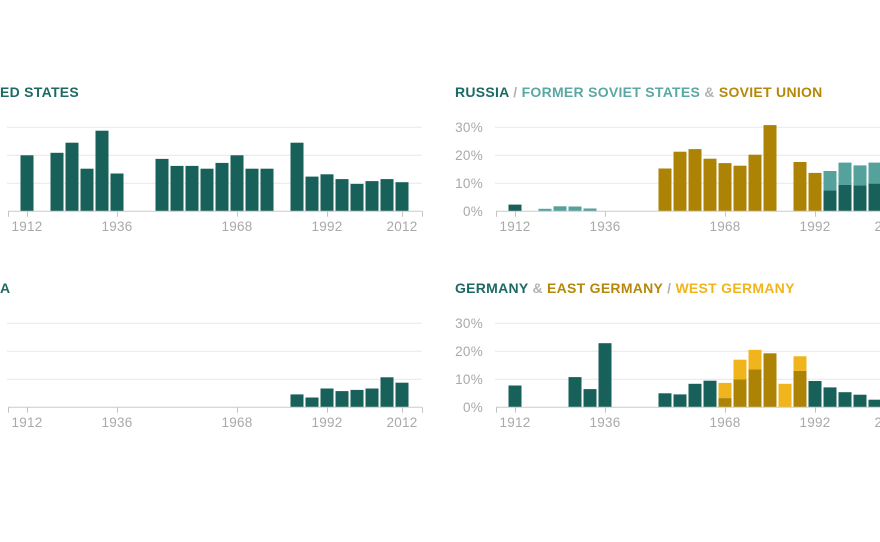 This screenshot has width=880, height=542. What do you see at coordinates (469, 127) in the screenshot?
I see `y-axis-label-30: 30%` at bounding box center [469, 127].